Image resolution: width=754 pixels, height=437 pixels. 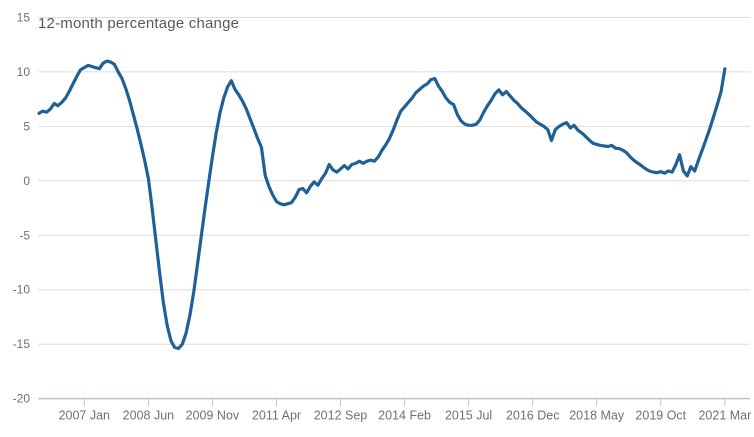 What do you see at coordinates (597, 416) in the screenshot?
I see `x-axis-label: 2018 May` at bounding box center [597, 416].